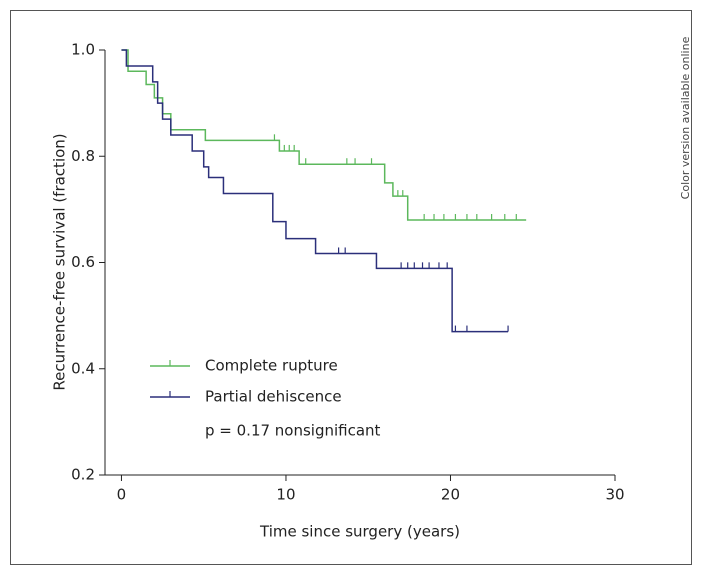  Describe the element at coordinates (83, 262) in the screenshot. I see `y-tick-label: 0.6` at that location.